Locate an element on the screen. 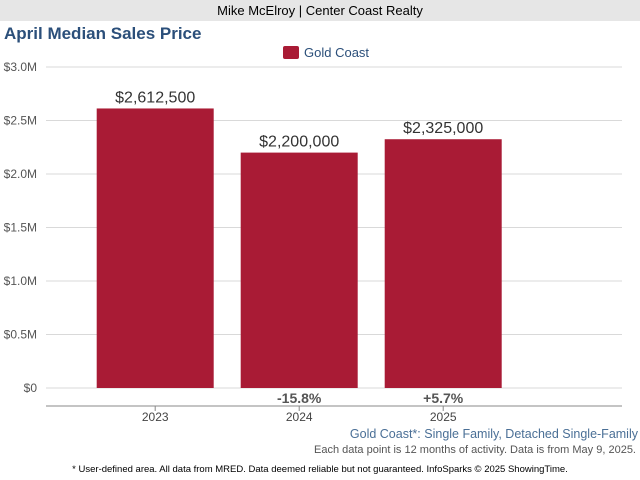  y-tick-label: $0 is located at coordinates (31, 388).